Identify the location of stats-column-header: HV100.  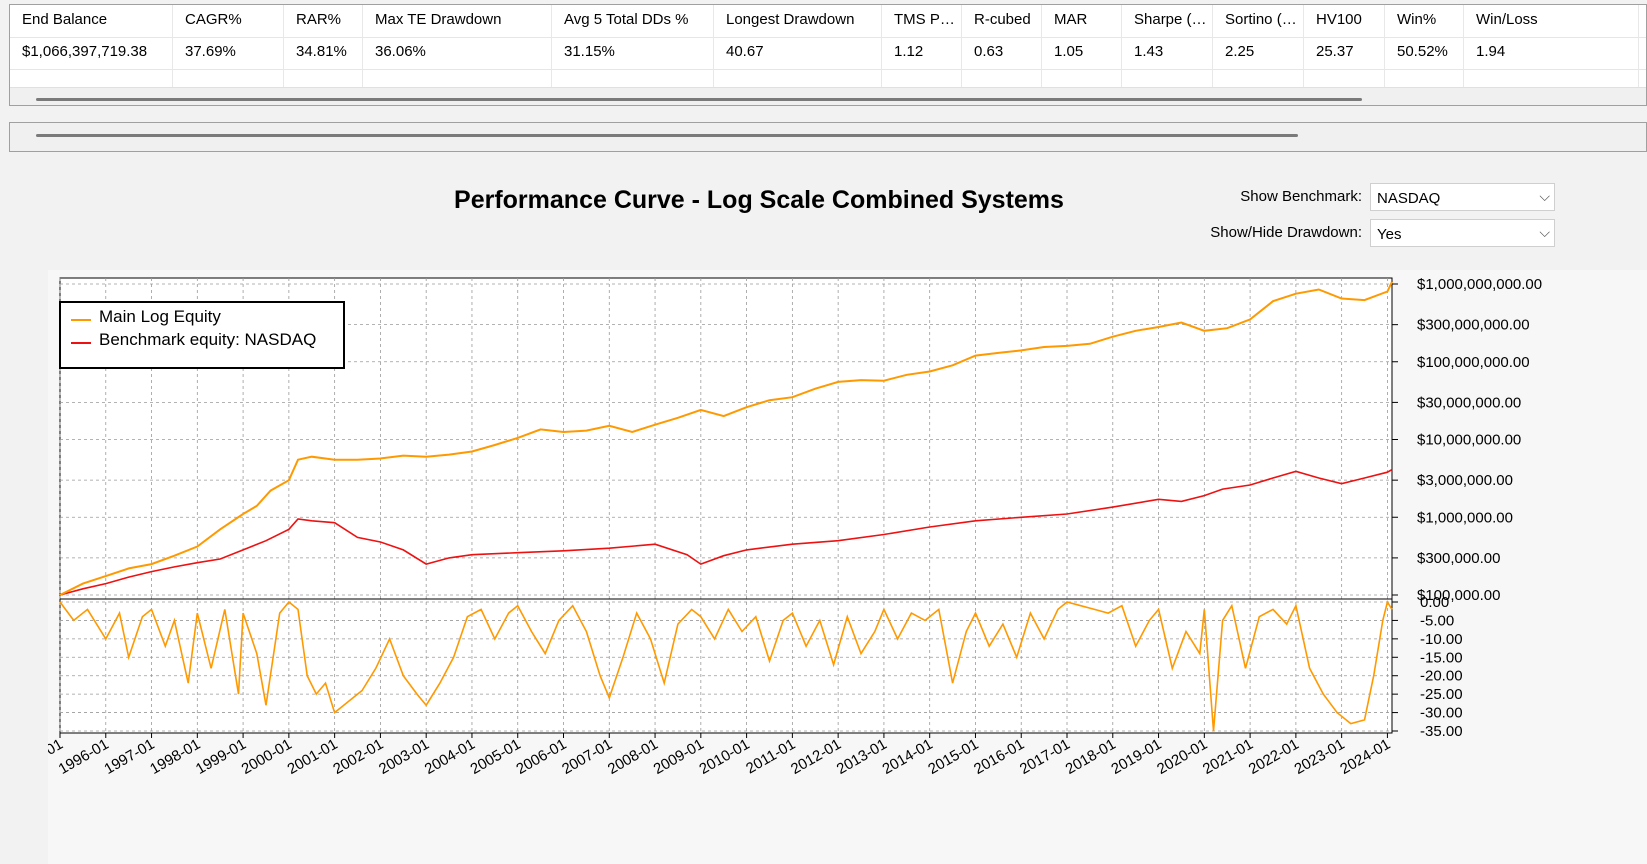
(1339, 19).